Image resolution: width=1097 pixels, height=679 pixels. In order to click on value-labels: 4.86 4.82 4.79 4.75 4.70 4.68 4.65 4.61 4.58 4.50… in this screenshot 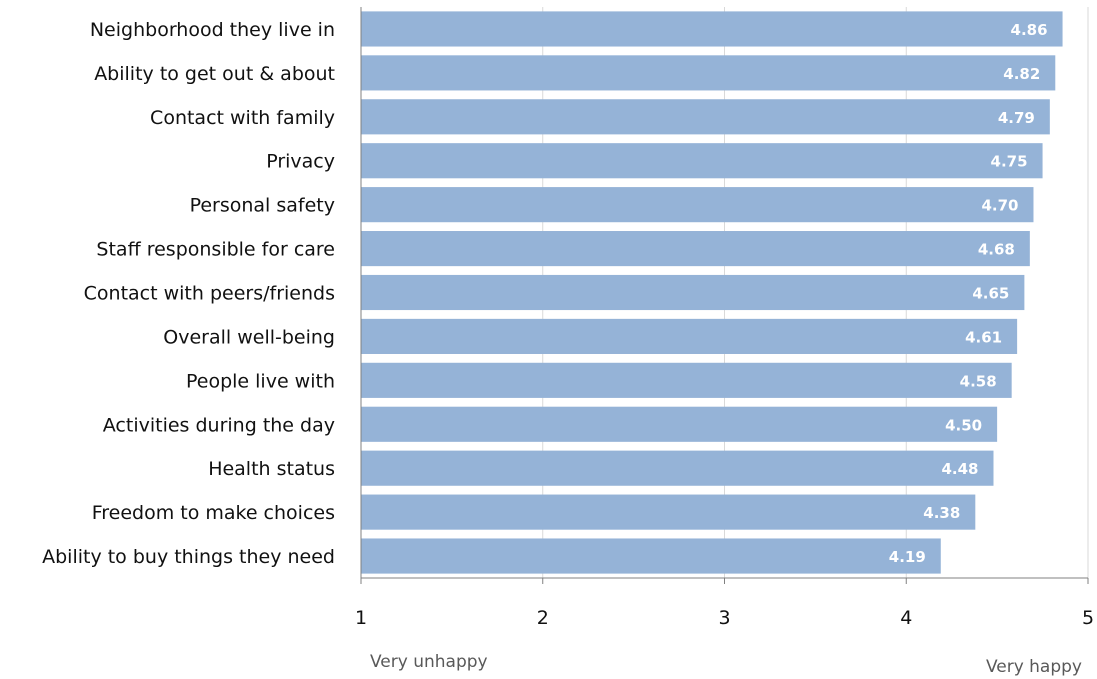, I will do `click(968, 293)`.